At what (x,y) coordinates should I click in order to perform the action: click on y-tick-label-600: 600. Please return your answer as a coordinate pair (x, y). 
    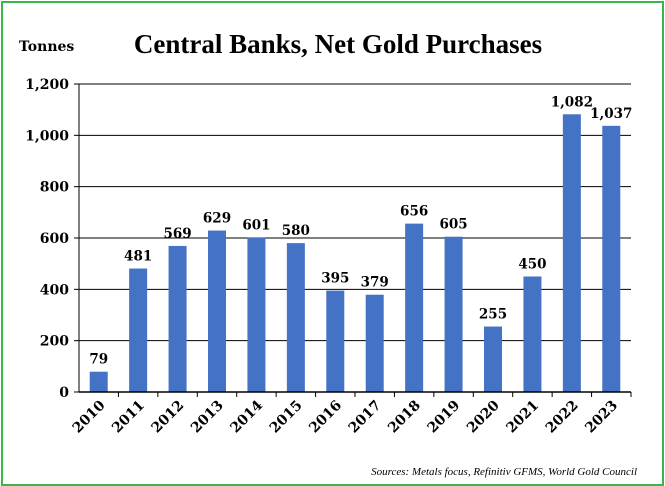
    Looking at the image, I should click on (54, 239).